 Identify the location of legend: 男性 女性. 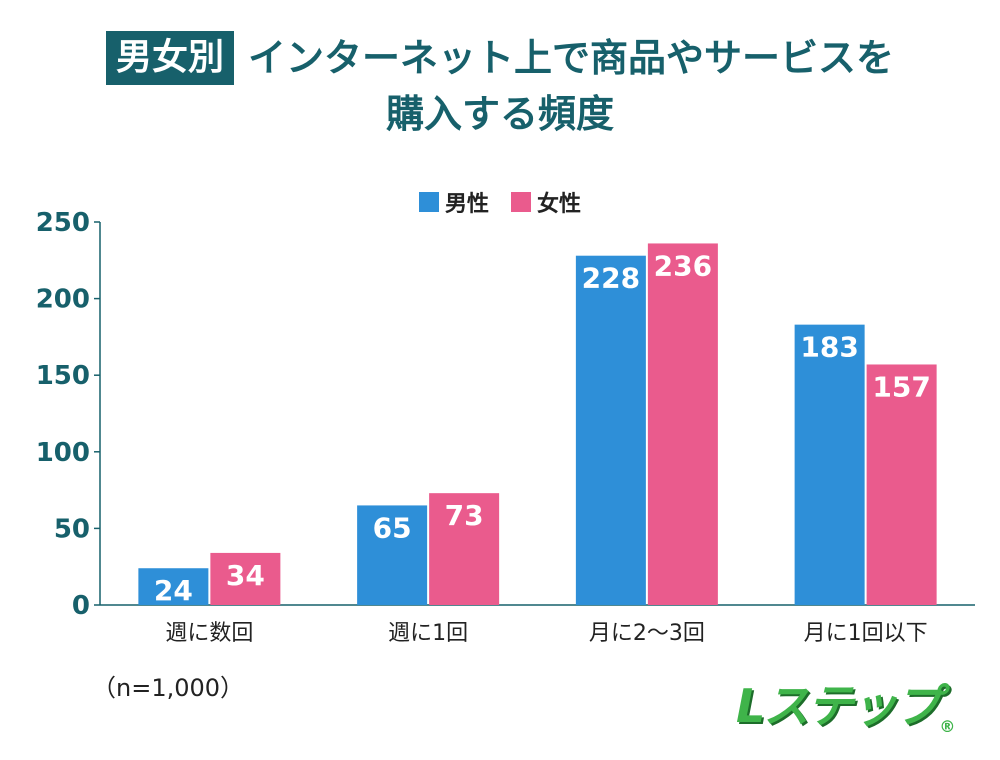
(500, 202).